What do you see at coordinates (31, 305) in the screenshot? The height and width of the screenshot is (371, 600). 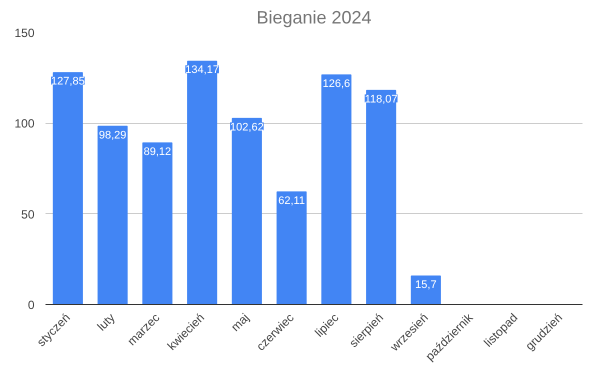 I see `y-tick-label: 0` at bounding box center [31, 305].